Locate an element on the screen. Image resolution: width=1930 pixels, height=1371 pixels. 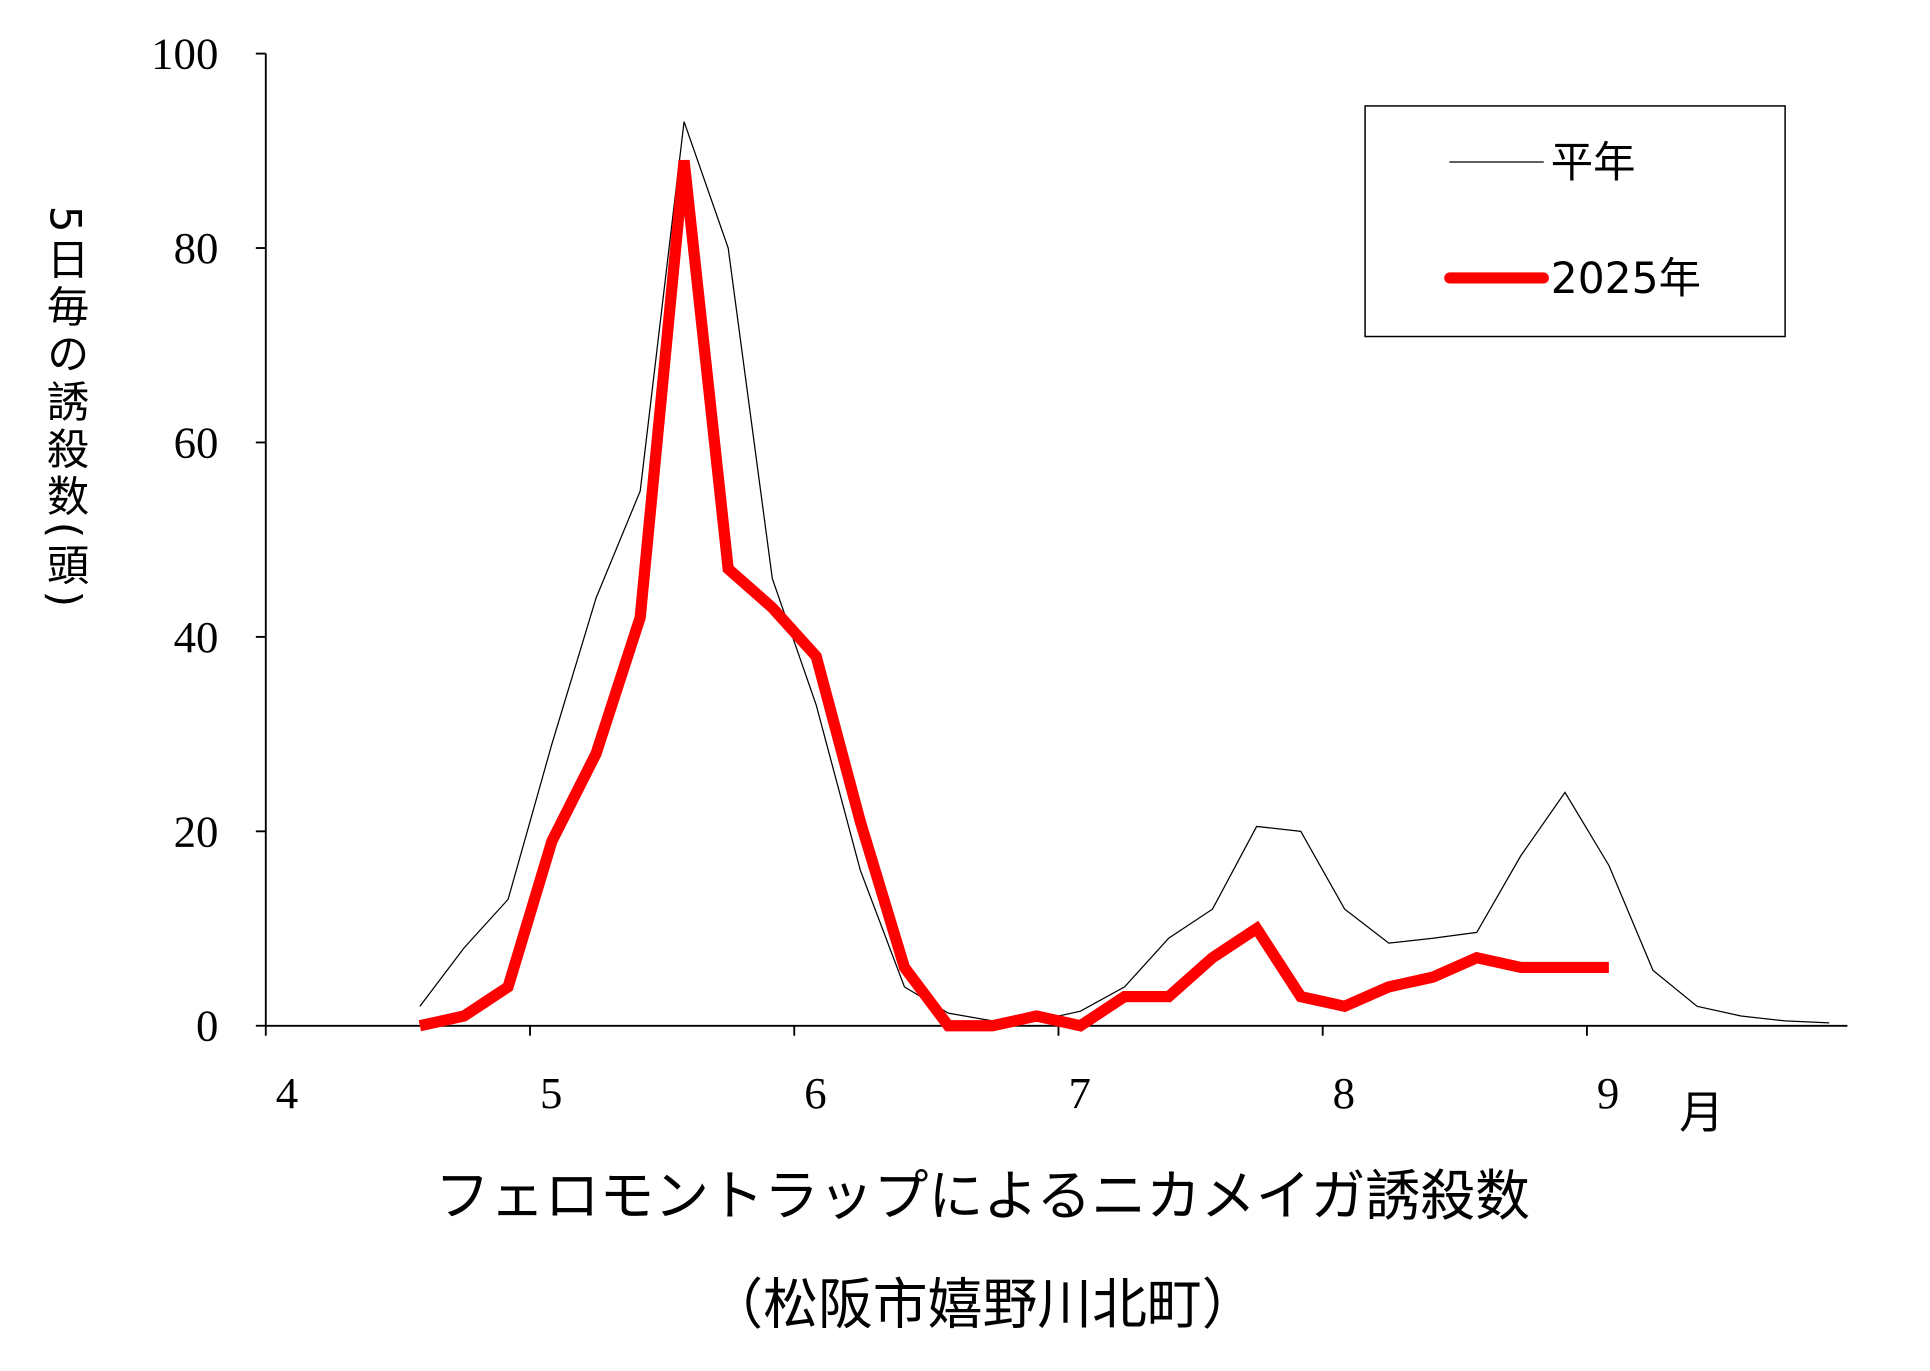
x-tick-label: 5 is located at coordinates (551, 1093).